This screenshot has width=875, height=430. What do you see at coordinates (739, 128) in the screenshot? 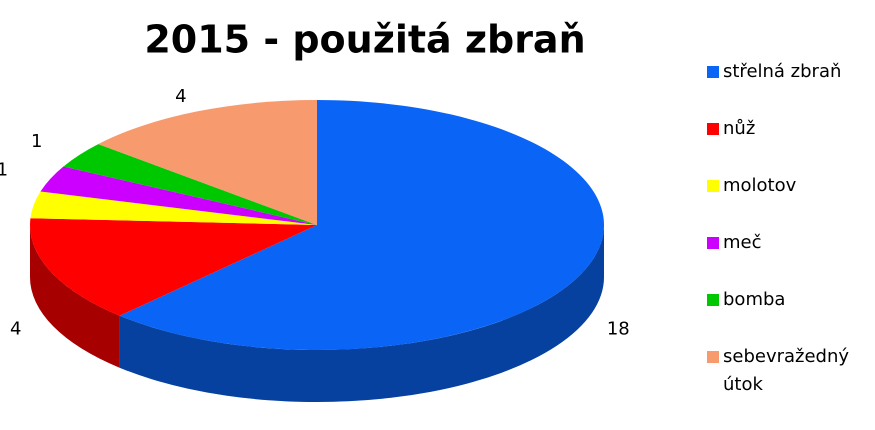
I see `legend-label: nůž` at bounding box center [739, 128].